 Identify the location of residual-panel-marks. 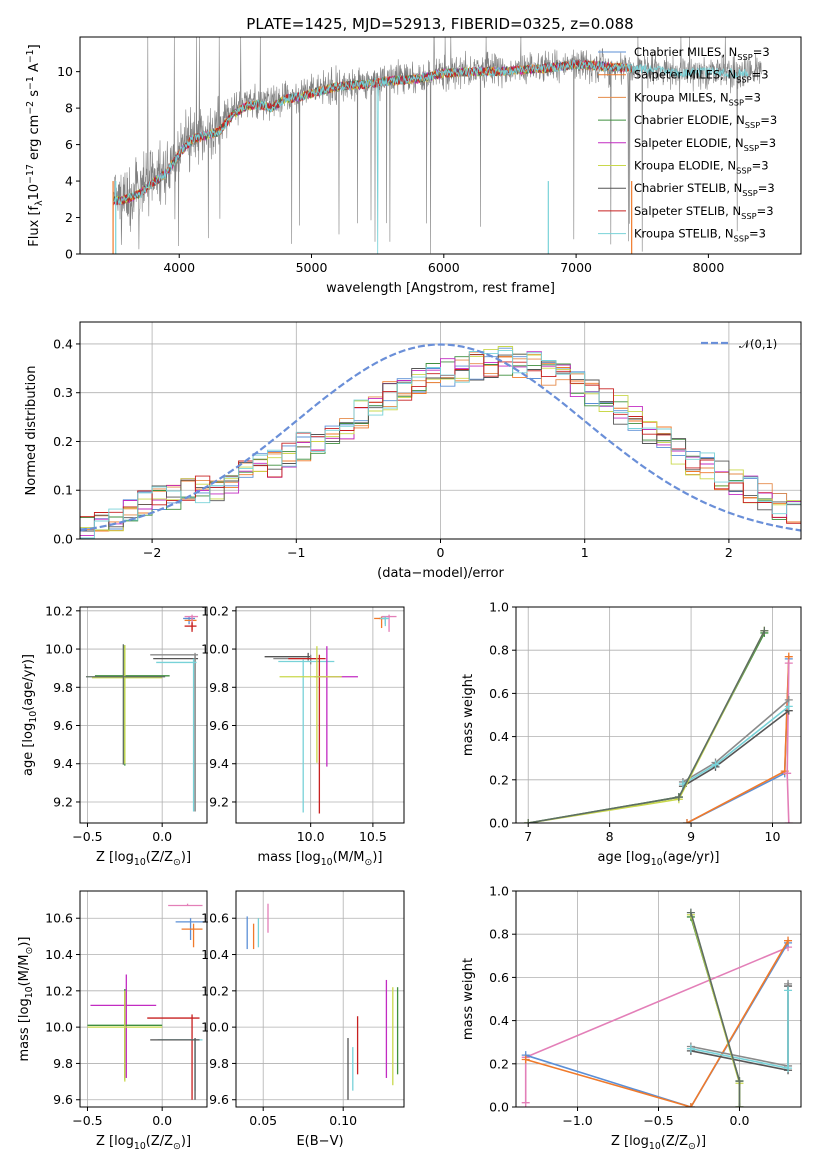
(440, 441).